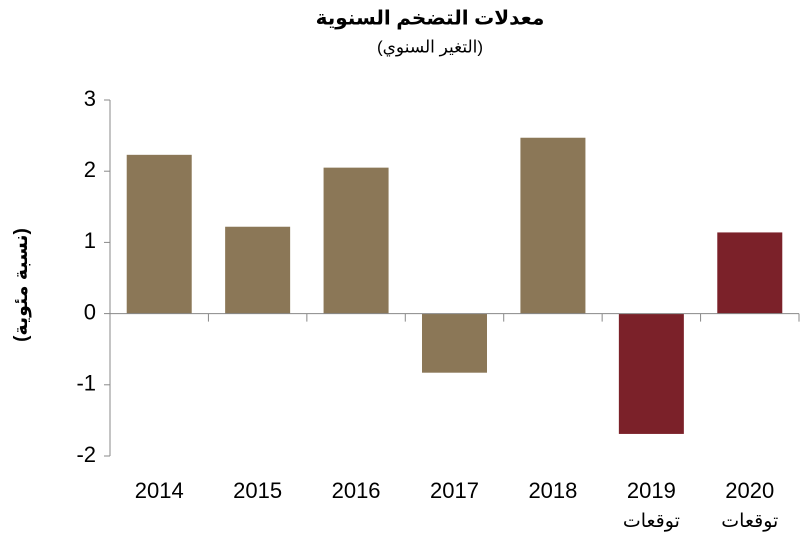 This screenshot has width=800, height=539. I want to click on y-tick-label: 3, so click(90, 98).